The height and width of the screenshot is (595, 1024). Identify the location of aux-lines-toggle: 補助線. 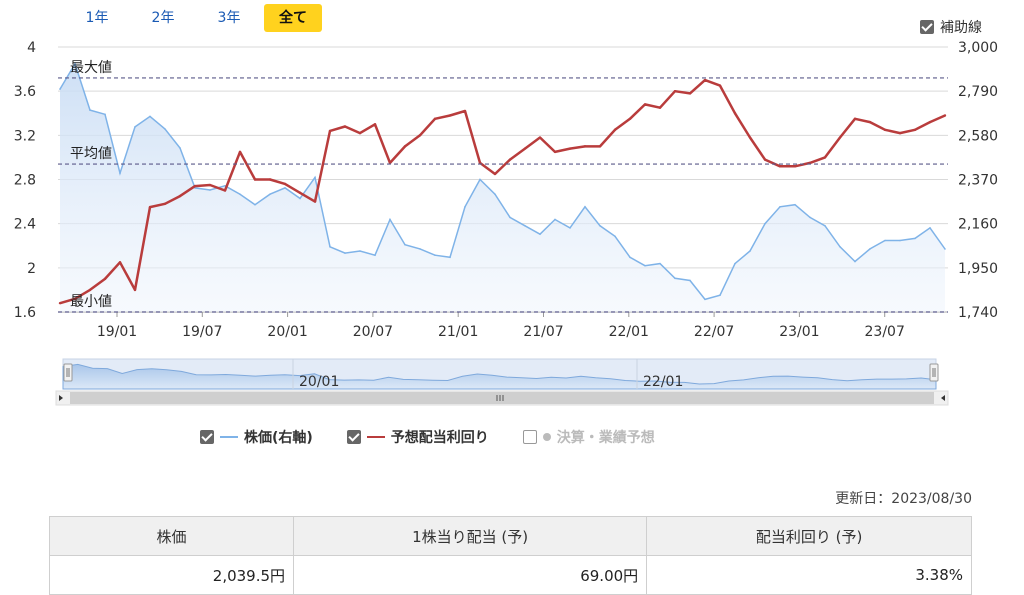
(951, 27).